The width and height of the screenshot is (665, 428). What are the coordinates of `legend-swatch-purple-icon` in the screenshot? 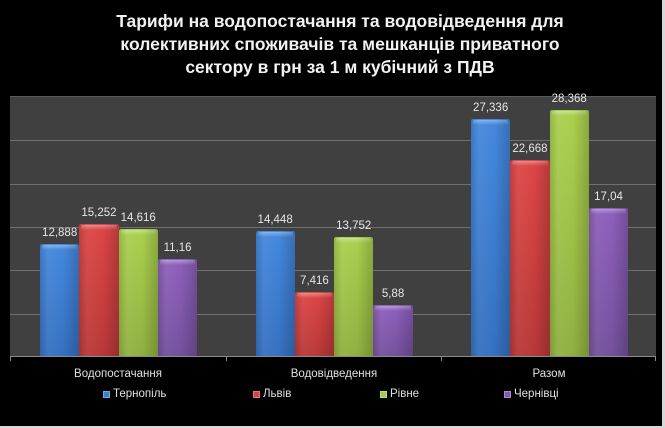 It's located at (507, 394).